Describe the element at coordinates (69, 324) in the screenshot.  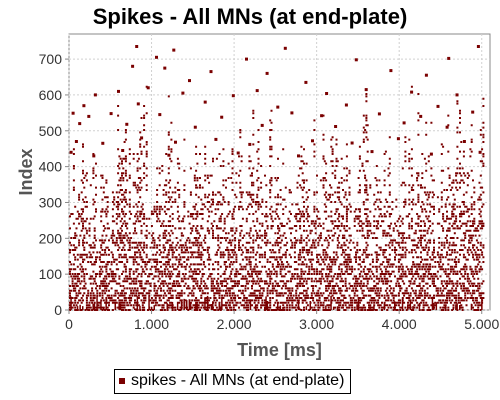
I see `x-tick-label: 0` at that location.